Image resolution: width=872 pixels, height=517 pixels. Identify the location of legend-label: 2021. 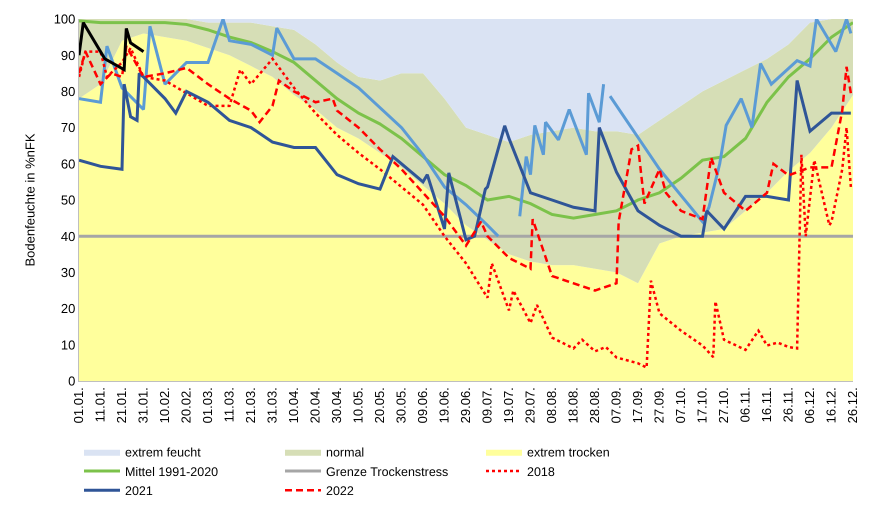
(139, 491).